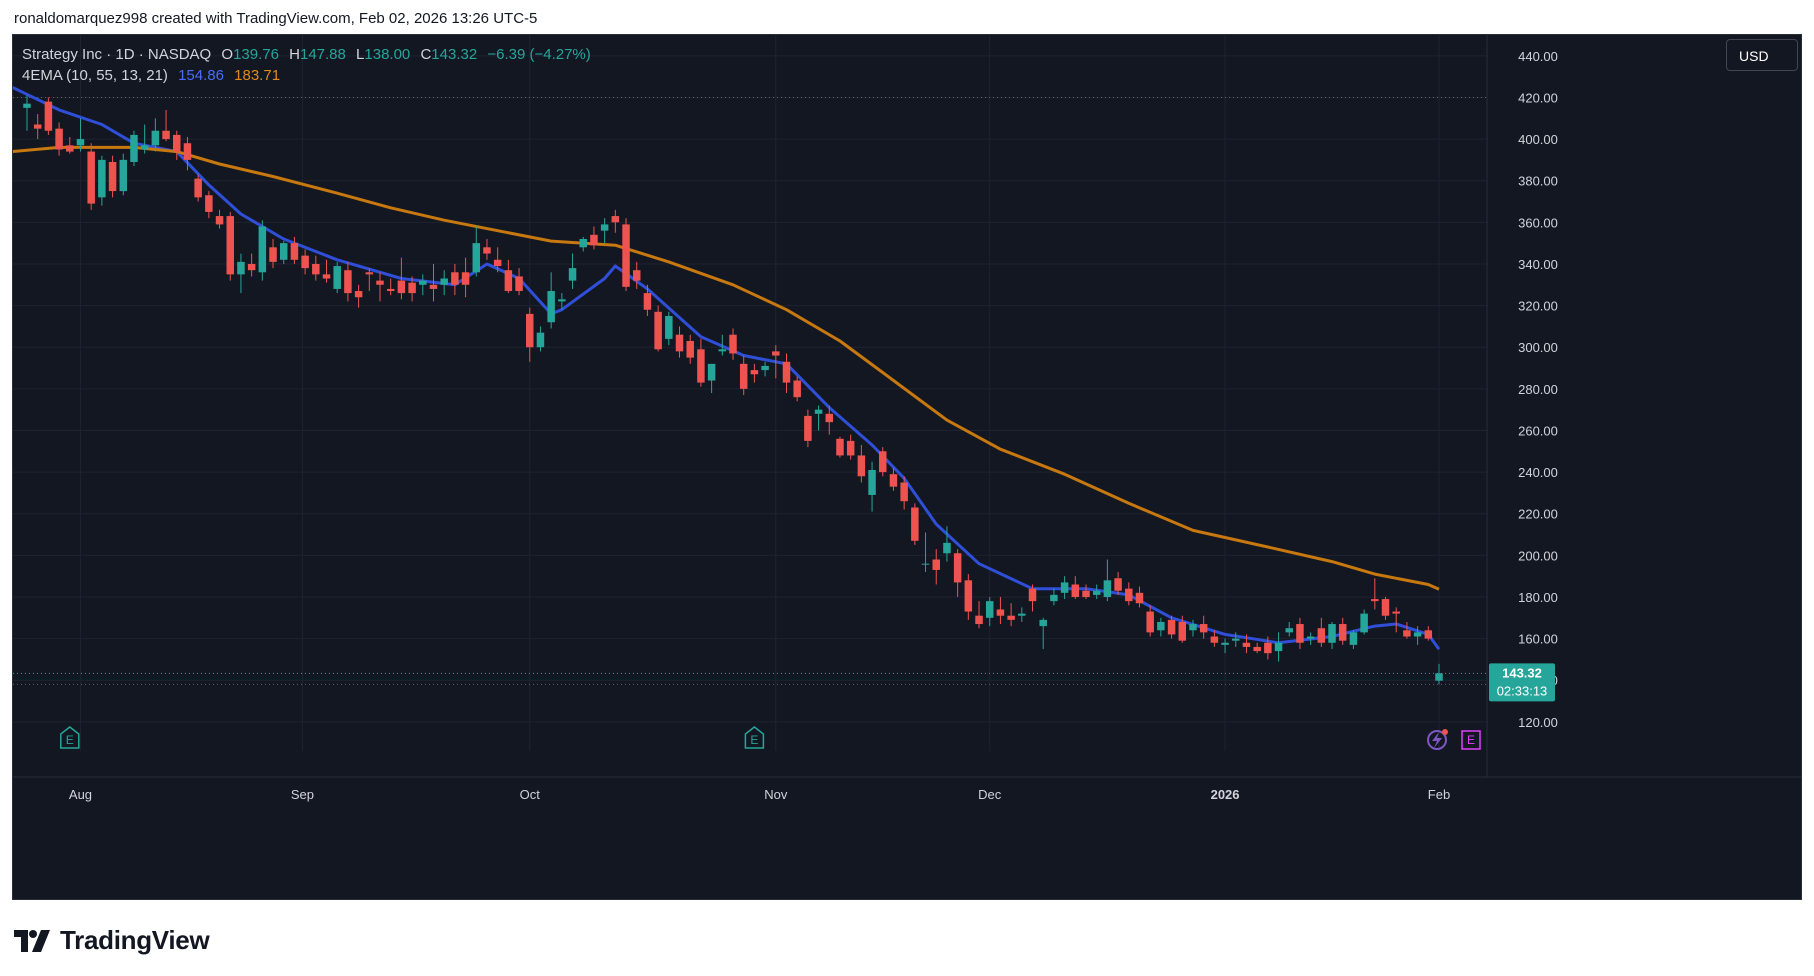  What do you see at coordinates (95, 75) in the screenshot?
I see `indicator-title: 4EMA (10, 55, 13, 21)` at bounding box center [95, 75].